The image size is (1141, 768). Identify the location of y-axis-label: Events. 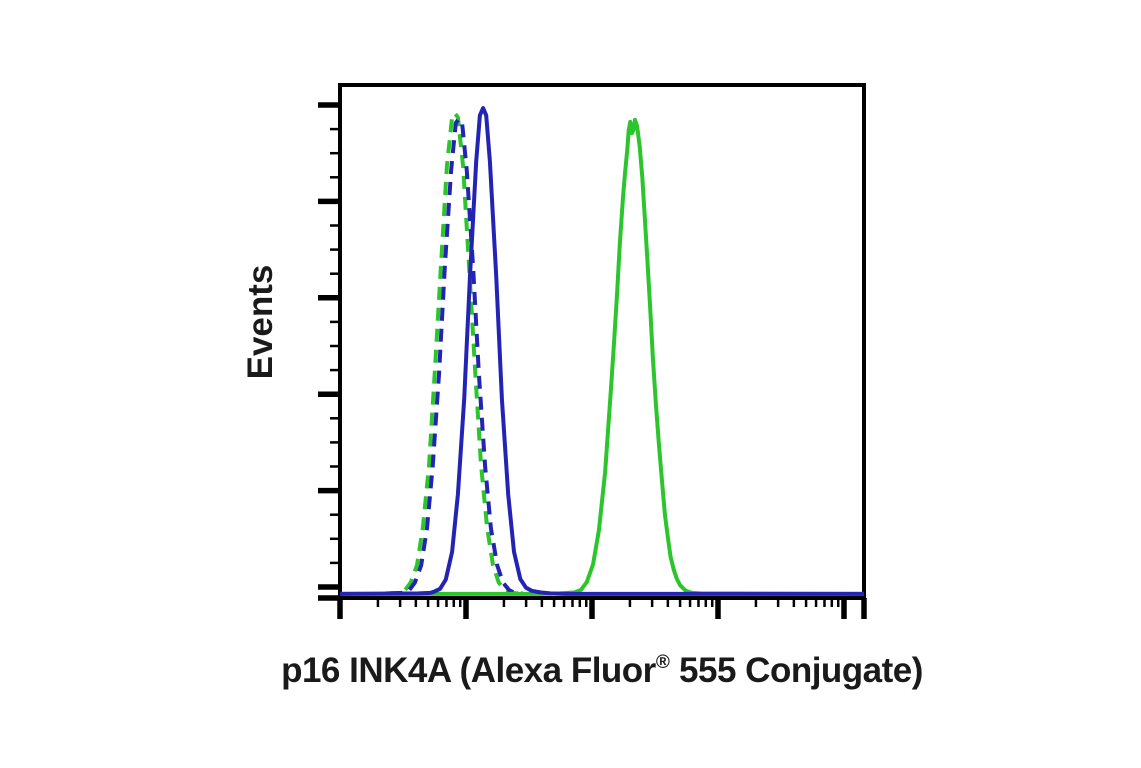
(260, 322).